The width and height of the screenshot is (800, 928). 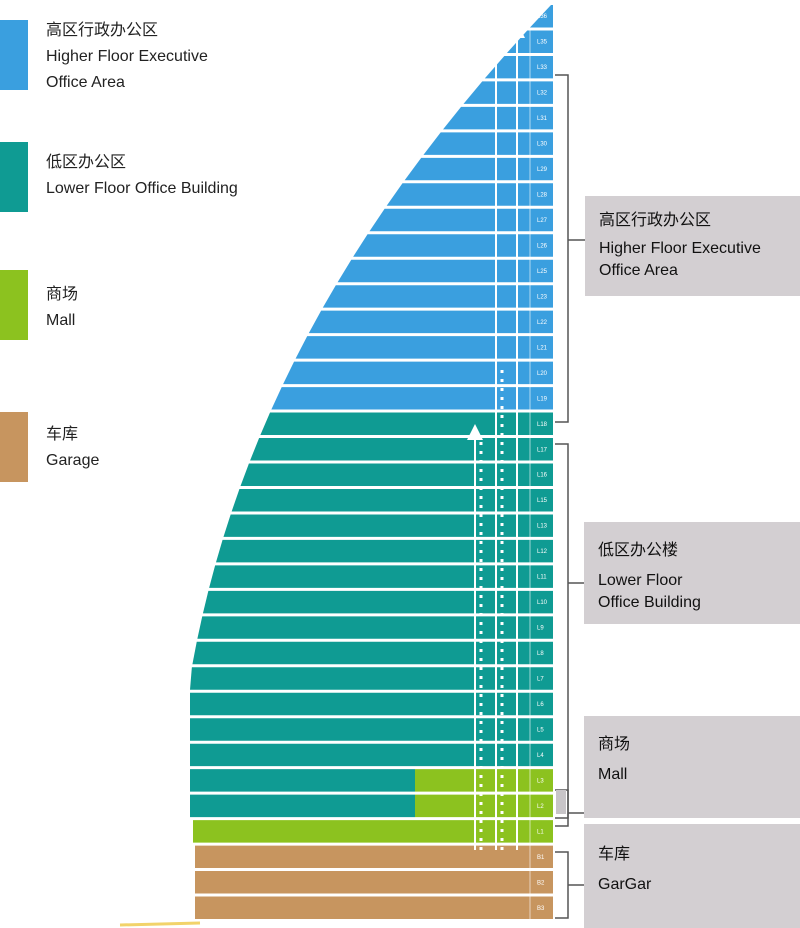 I want to click on floor-slab-l22, so click(x=430, y=322).